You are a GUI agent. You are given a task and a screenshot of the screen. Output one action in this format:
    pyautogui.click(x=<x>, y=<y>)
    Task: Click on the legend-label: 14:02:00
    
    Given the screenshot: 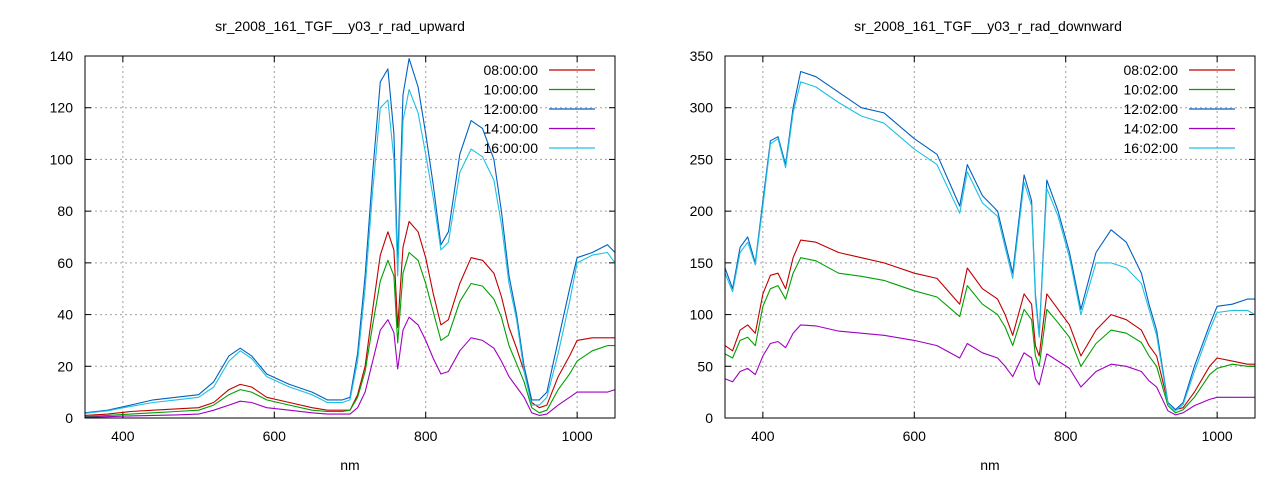 What is the action you would take?
    pyautogui.click(x=1151, y=129)
    